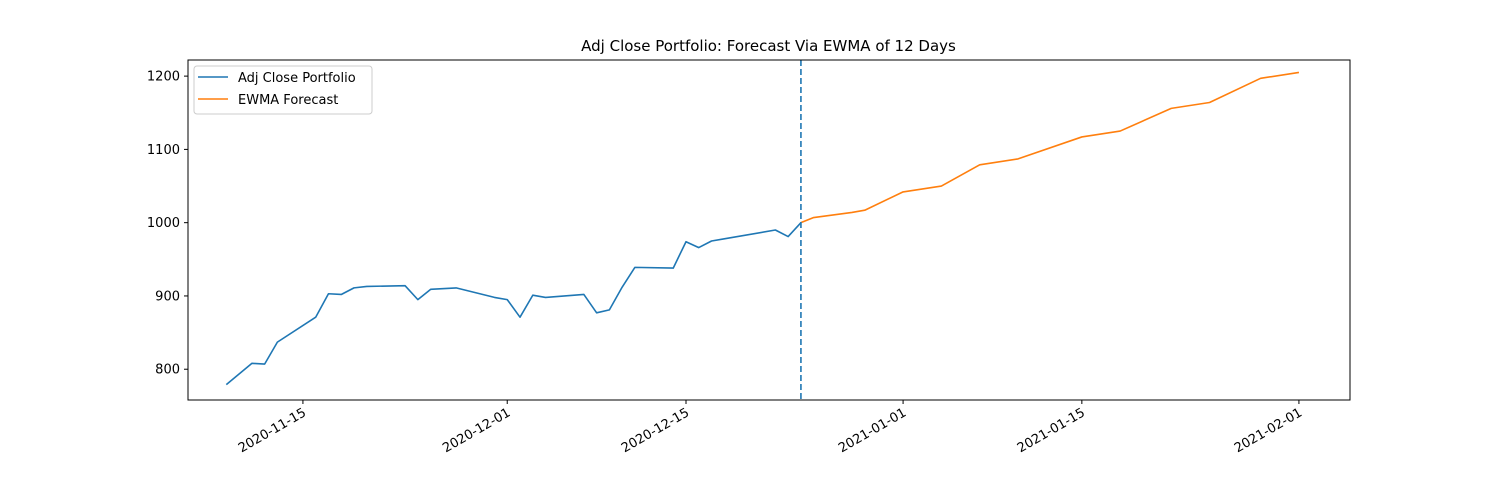 Image resolution: width=1500 pixels, height=500 pixels. I want to click on legend: Adj Close Portfolio EWMA Forecast, so click(283, 90).